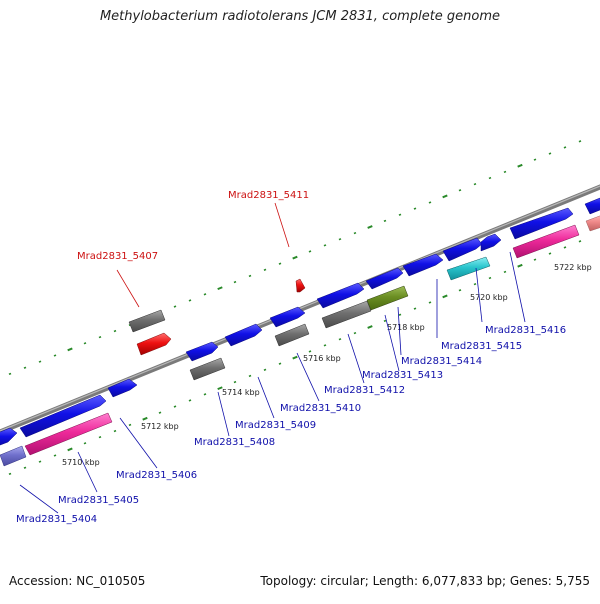 This screenshot has height=604, width=600. What do you see at coordinates (300, 285) in the screenshot?
I see `rna-marker` at bounding box center [300, 285].